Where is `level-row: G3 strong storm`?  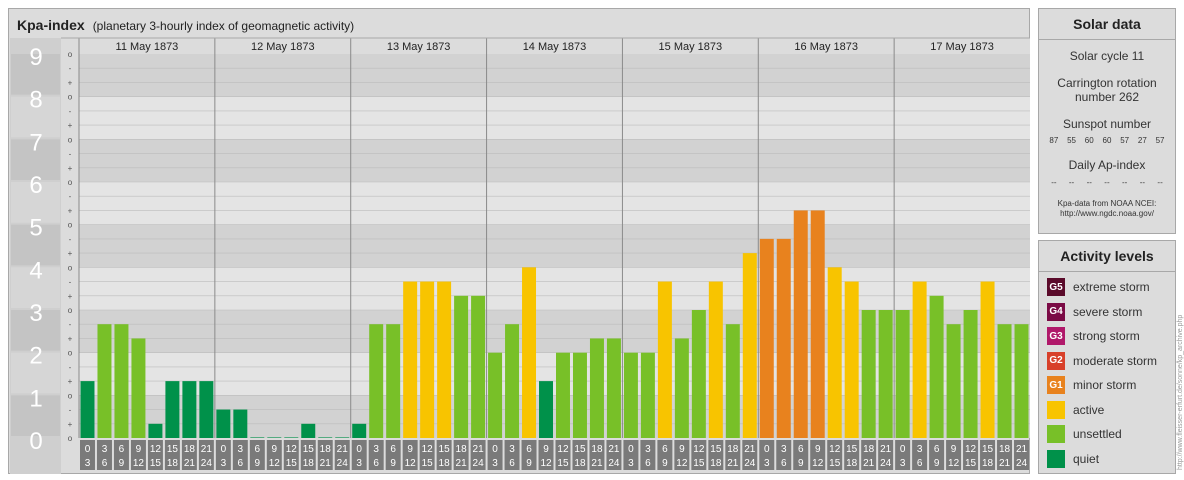
level-row: G3 strong storm is located at coordinates (1107, 336).